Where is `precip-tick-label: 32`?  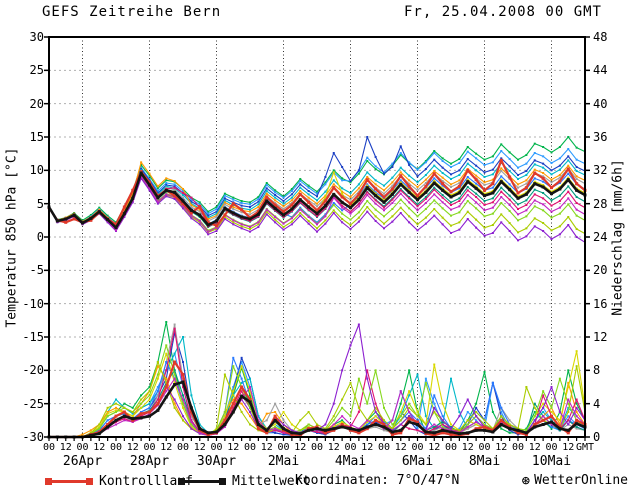 precip-tick-label: 32 is located at coordinates (600, 170).